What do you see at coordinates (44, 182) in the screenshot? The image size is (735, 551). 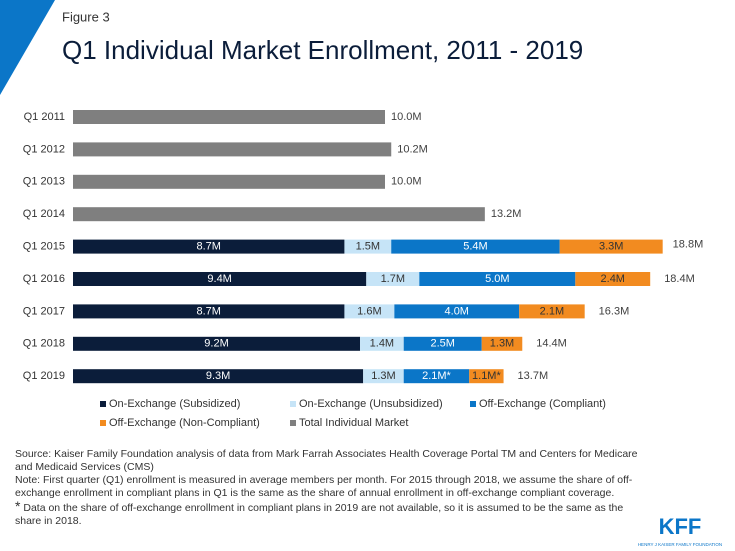 I see `y-tick-label: Q1 2013` at bounding box center [44, 182].